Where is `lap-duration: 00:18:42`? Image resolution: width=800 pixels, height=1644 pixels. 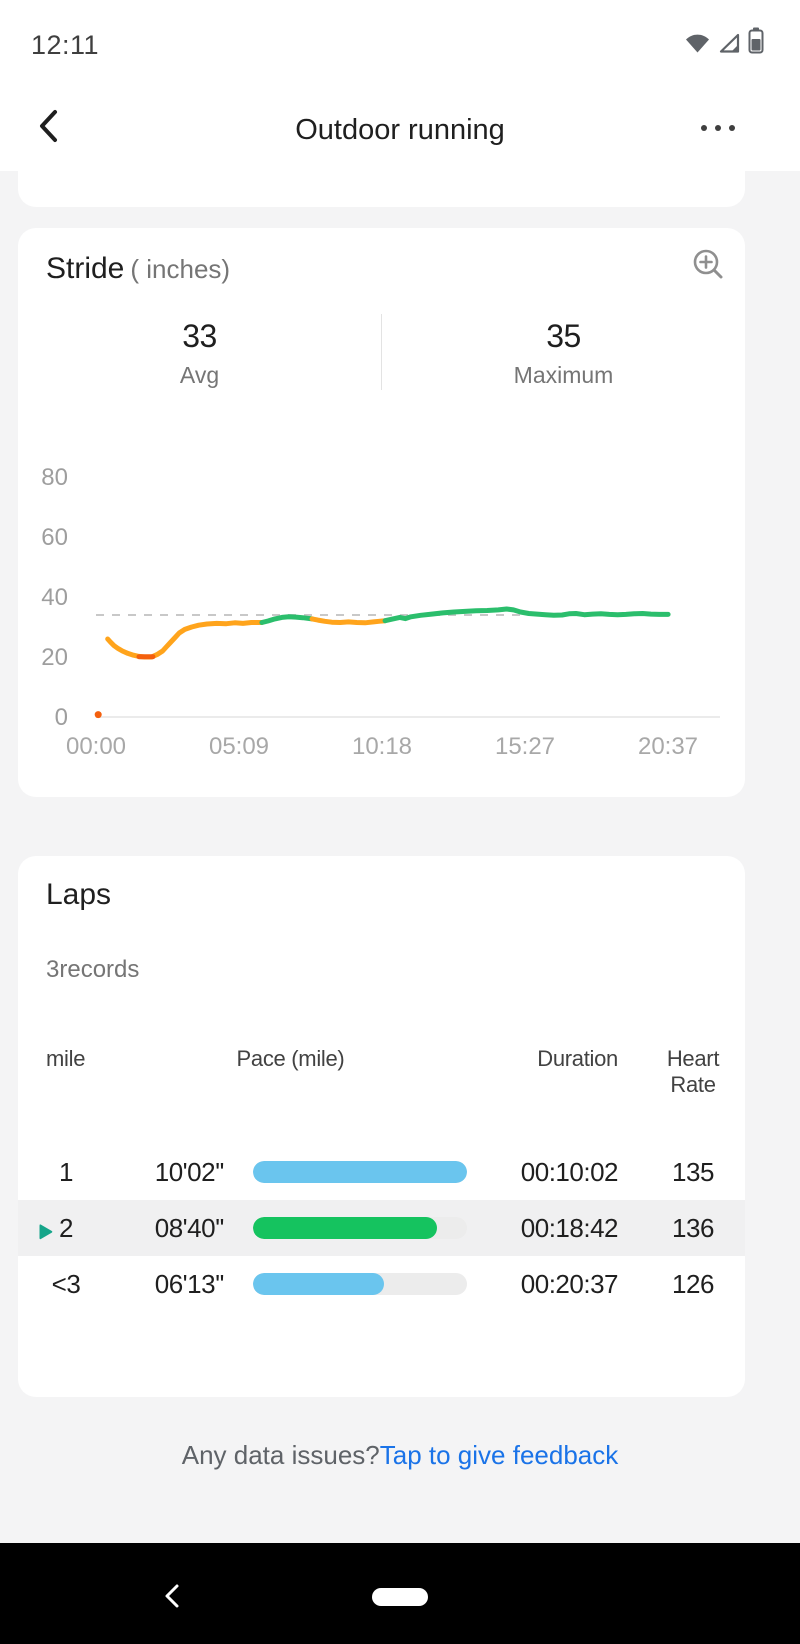 lap-duration: 00:18:42 is located at coordinates (569, 1227).